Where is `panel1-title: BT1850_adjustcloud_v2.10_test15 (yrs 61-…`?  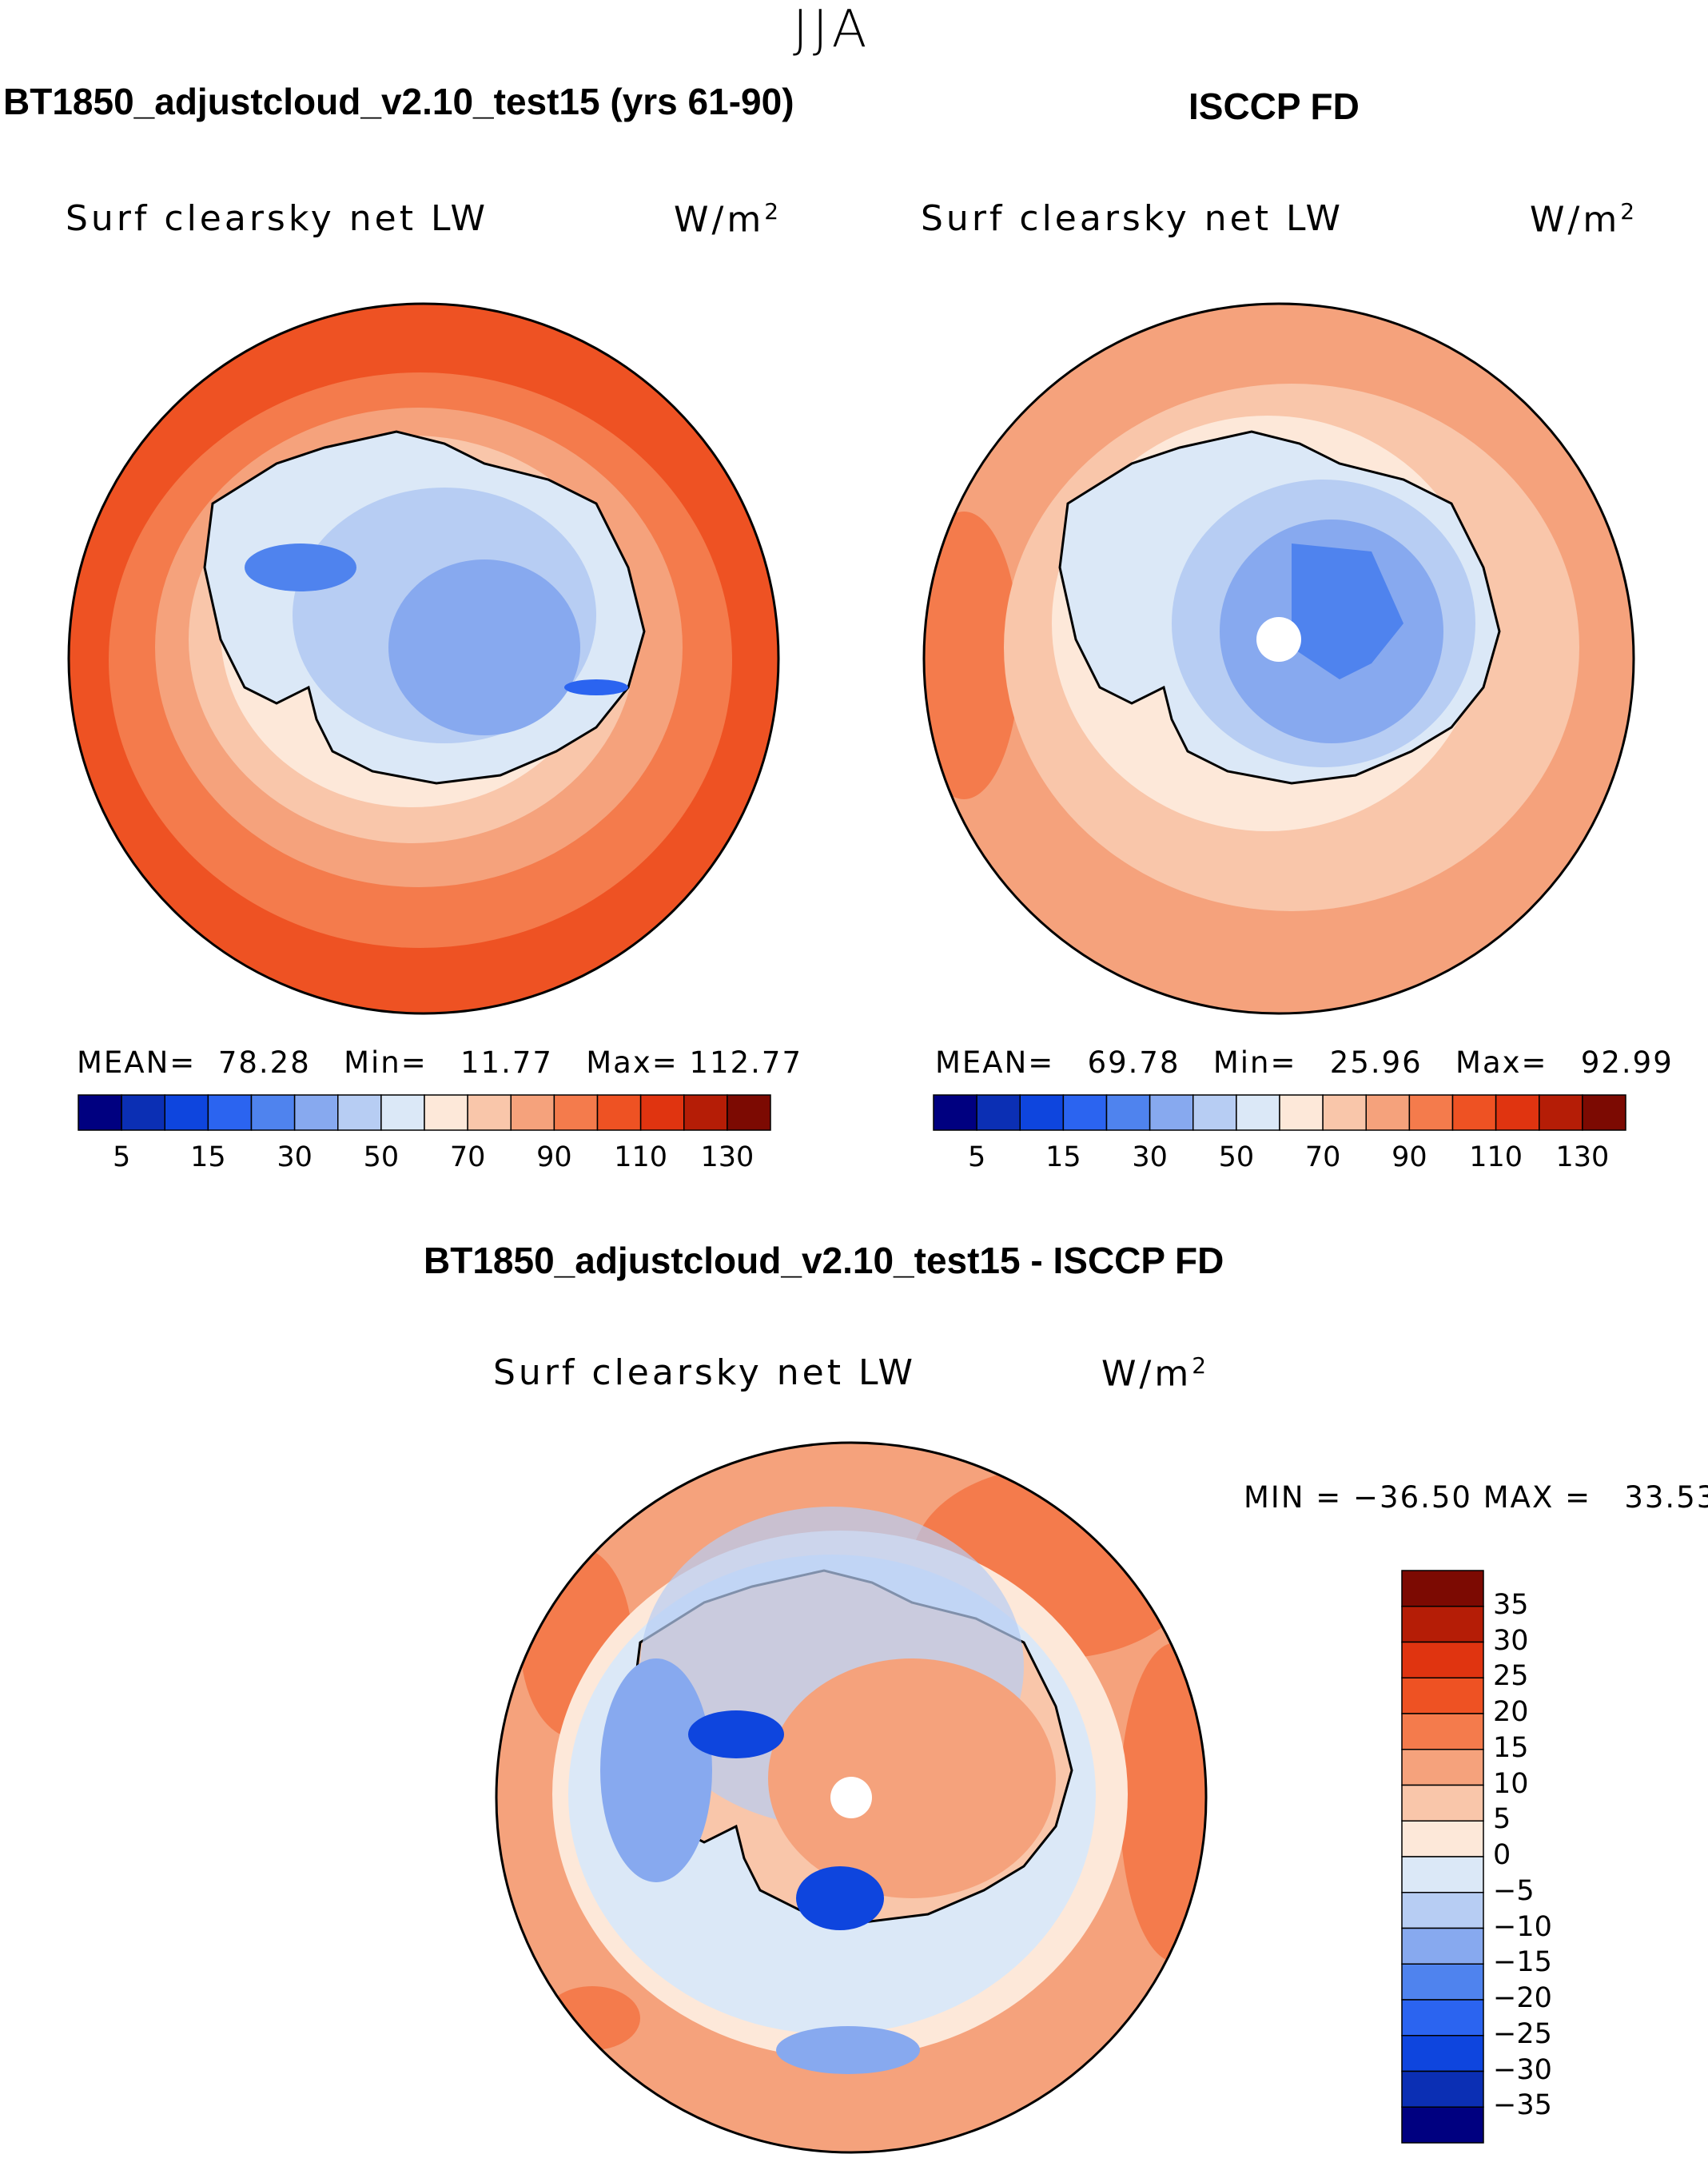
panel1-title: BT1850_adjustcloud_v2.10_test15 (yrs 61-… is located at coordinates (398, 101).